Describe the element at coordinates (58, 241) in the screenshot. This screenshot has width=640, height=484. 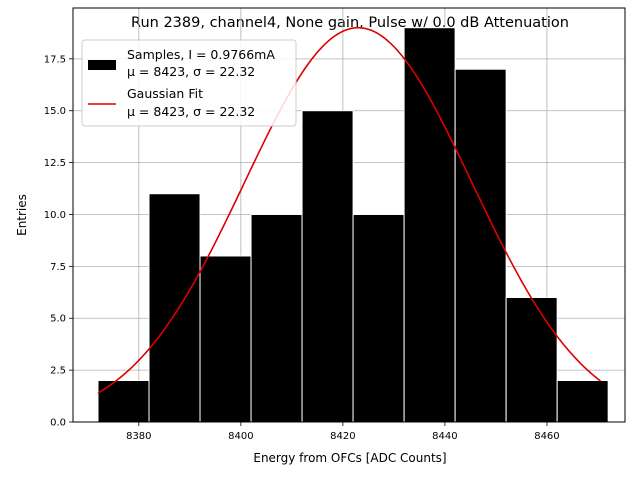
I see `y-axis: 0.0 2.5 5.0 7.5 10.0 12.5 15.0 17.5` at that location.